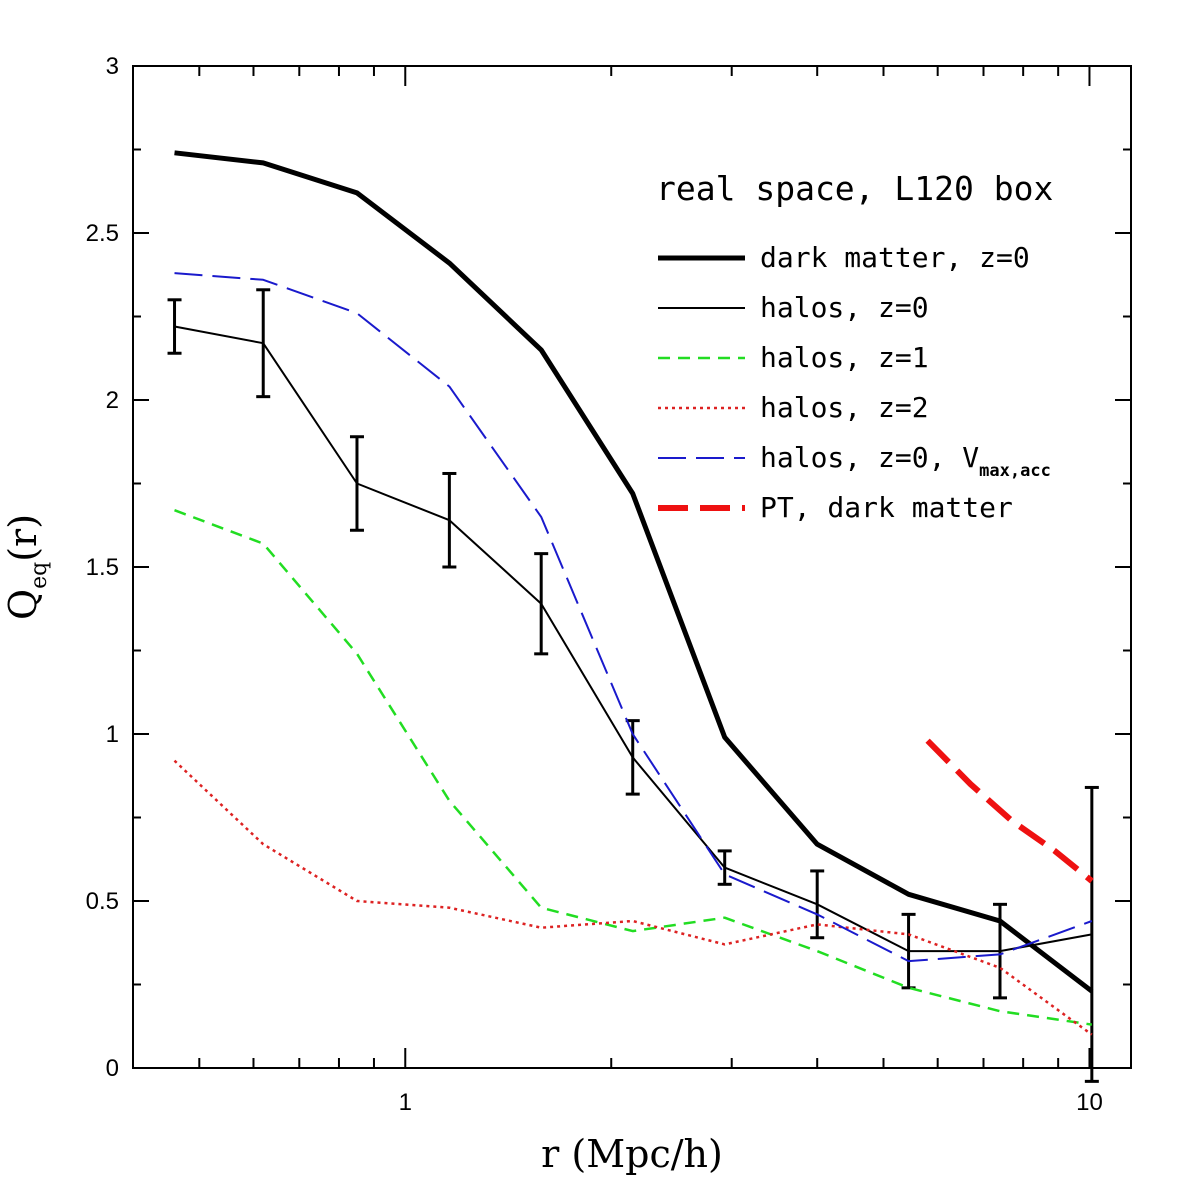 Image resolution: width=1196 pixels, height=1196 pixels. I want to click on legend-label-main: halos, z=1, so click(844, 357).